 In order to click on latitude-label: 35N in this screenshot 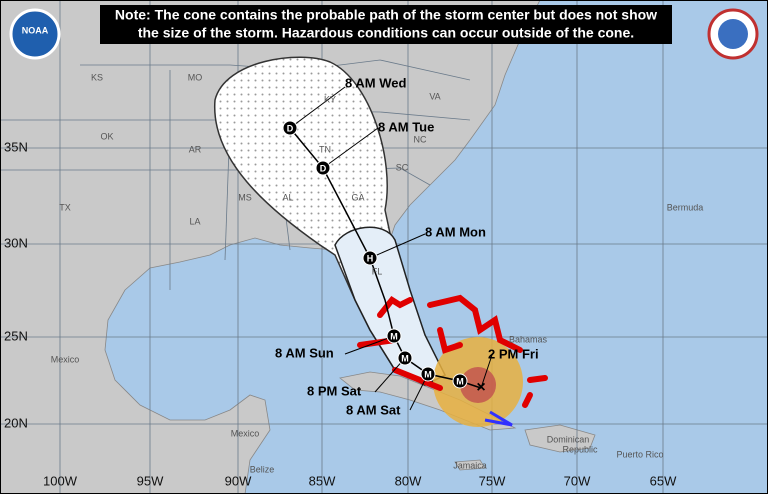, I will do `click(16, 146)`.